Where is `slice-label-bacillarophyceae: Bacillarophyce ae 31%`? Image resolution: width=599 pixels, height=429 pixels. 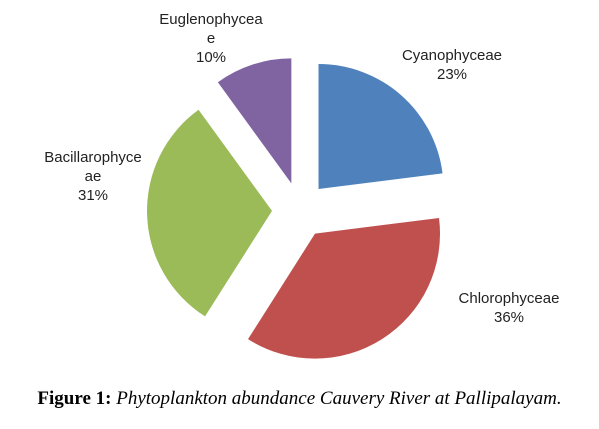 slice-label-bacillarophyceae: Bacillarophyce ae 31% is located at coordinates (93, 176).